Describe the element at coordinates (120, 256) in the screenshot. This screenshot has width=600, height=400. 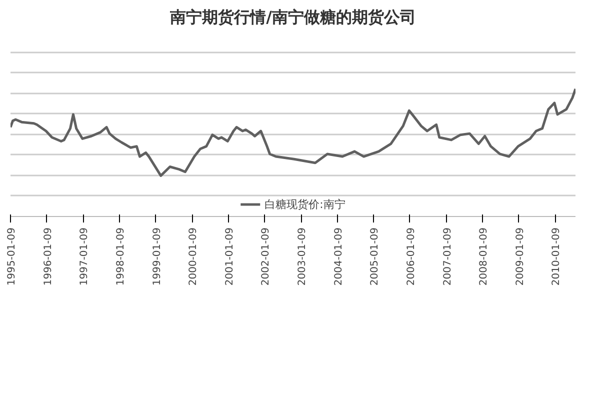
I see `x-tick-label: 1998-01-09` at that location.